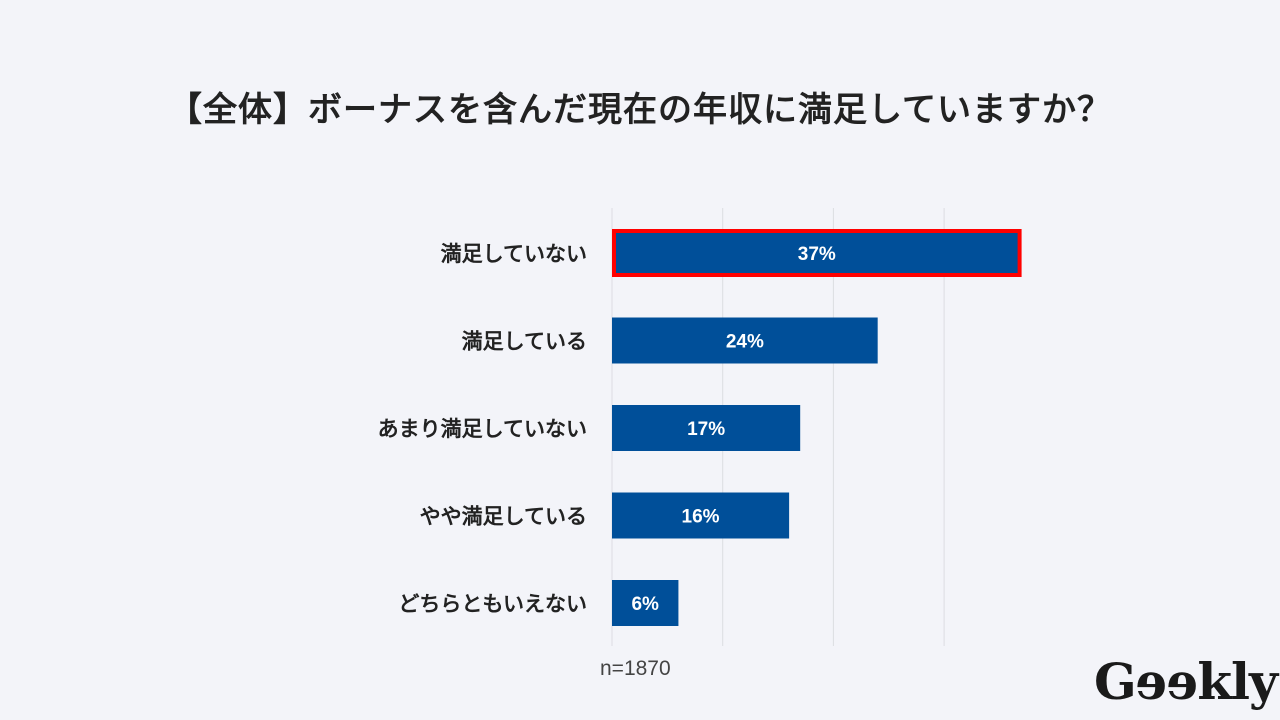  What do you see at coordinates (492, 604) in the screenshot?
I see `category-label: どちらともいえない` at bounding box center [492, 604].